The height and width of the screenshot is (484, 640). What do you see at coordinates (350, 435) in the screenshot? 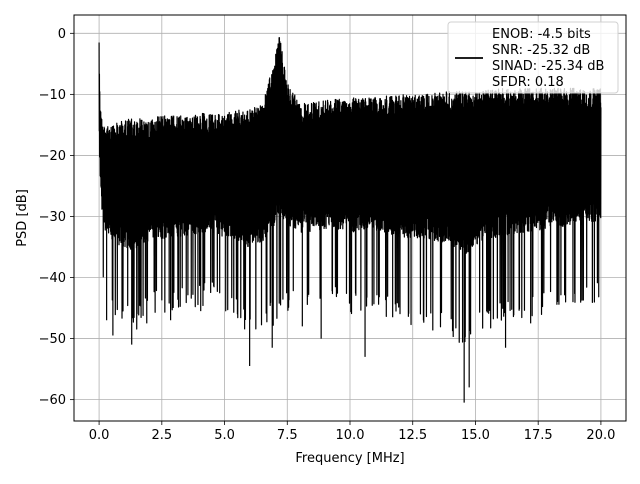
I see `x-tick-label: 10.0` at bounding box center [350, 435].